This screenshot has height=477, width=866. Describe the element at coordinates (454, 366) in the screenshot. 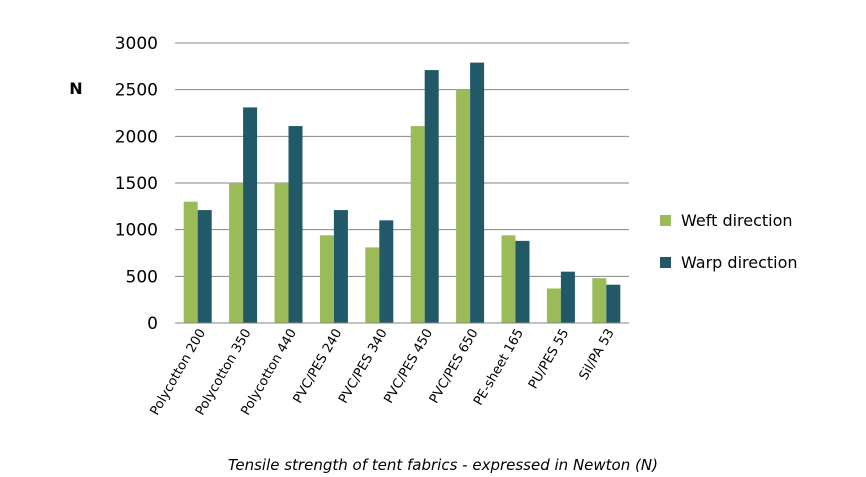

I see `x-tick-label: PVC/PES 650` at that location.